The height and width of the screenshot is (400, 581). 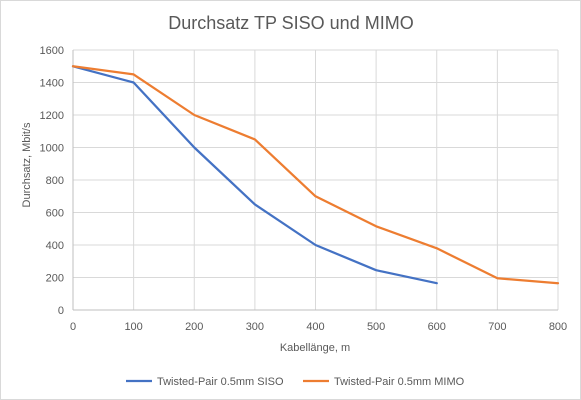 I want to click on x-tick-label: 500, so click(x=376, y=327).